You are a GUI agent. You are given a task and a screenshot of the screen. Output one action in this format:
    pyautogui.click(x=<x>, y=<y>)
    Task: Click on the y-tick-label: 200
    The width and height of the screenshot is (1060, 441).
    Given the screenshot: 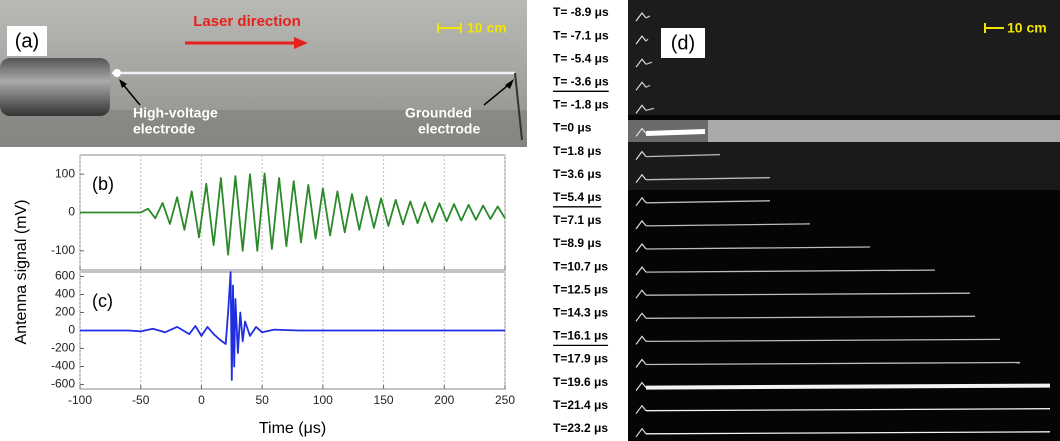 What is the action you would take?
    pyautogui.click(x=65, y=312)
    